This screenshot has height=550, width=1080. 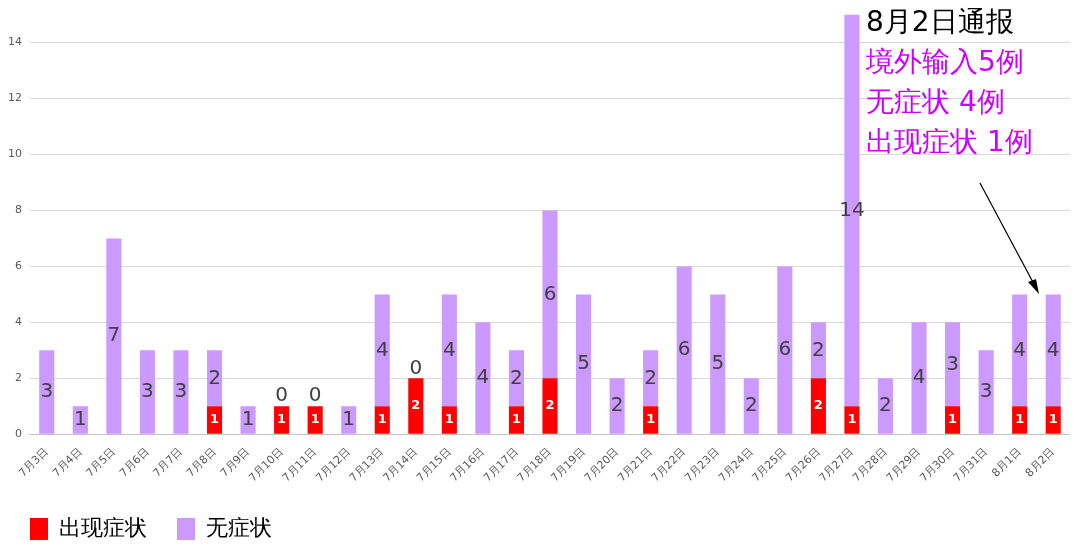 I want to click on y-tick-label: 12, so click(x=15, y=98).